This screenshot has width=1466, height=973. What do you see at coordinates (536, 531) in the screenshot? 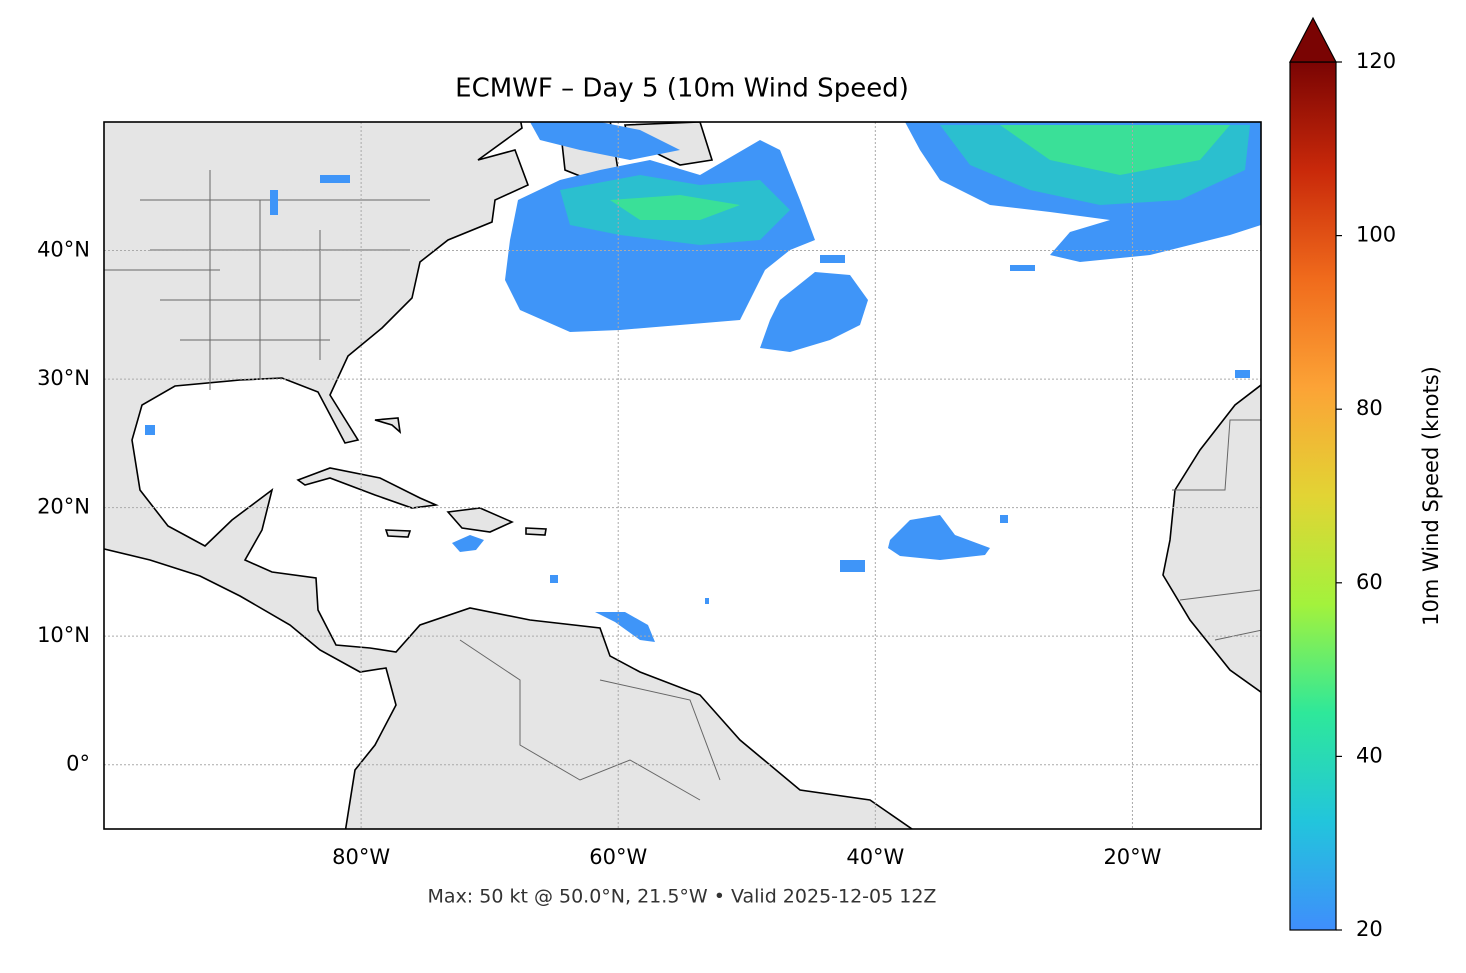
I see `puerto-rico` at bounding box center [536, 531].